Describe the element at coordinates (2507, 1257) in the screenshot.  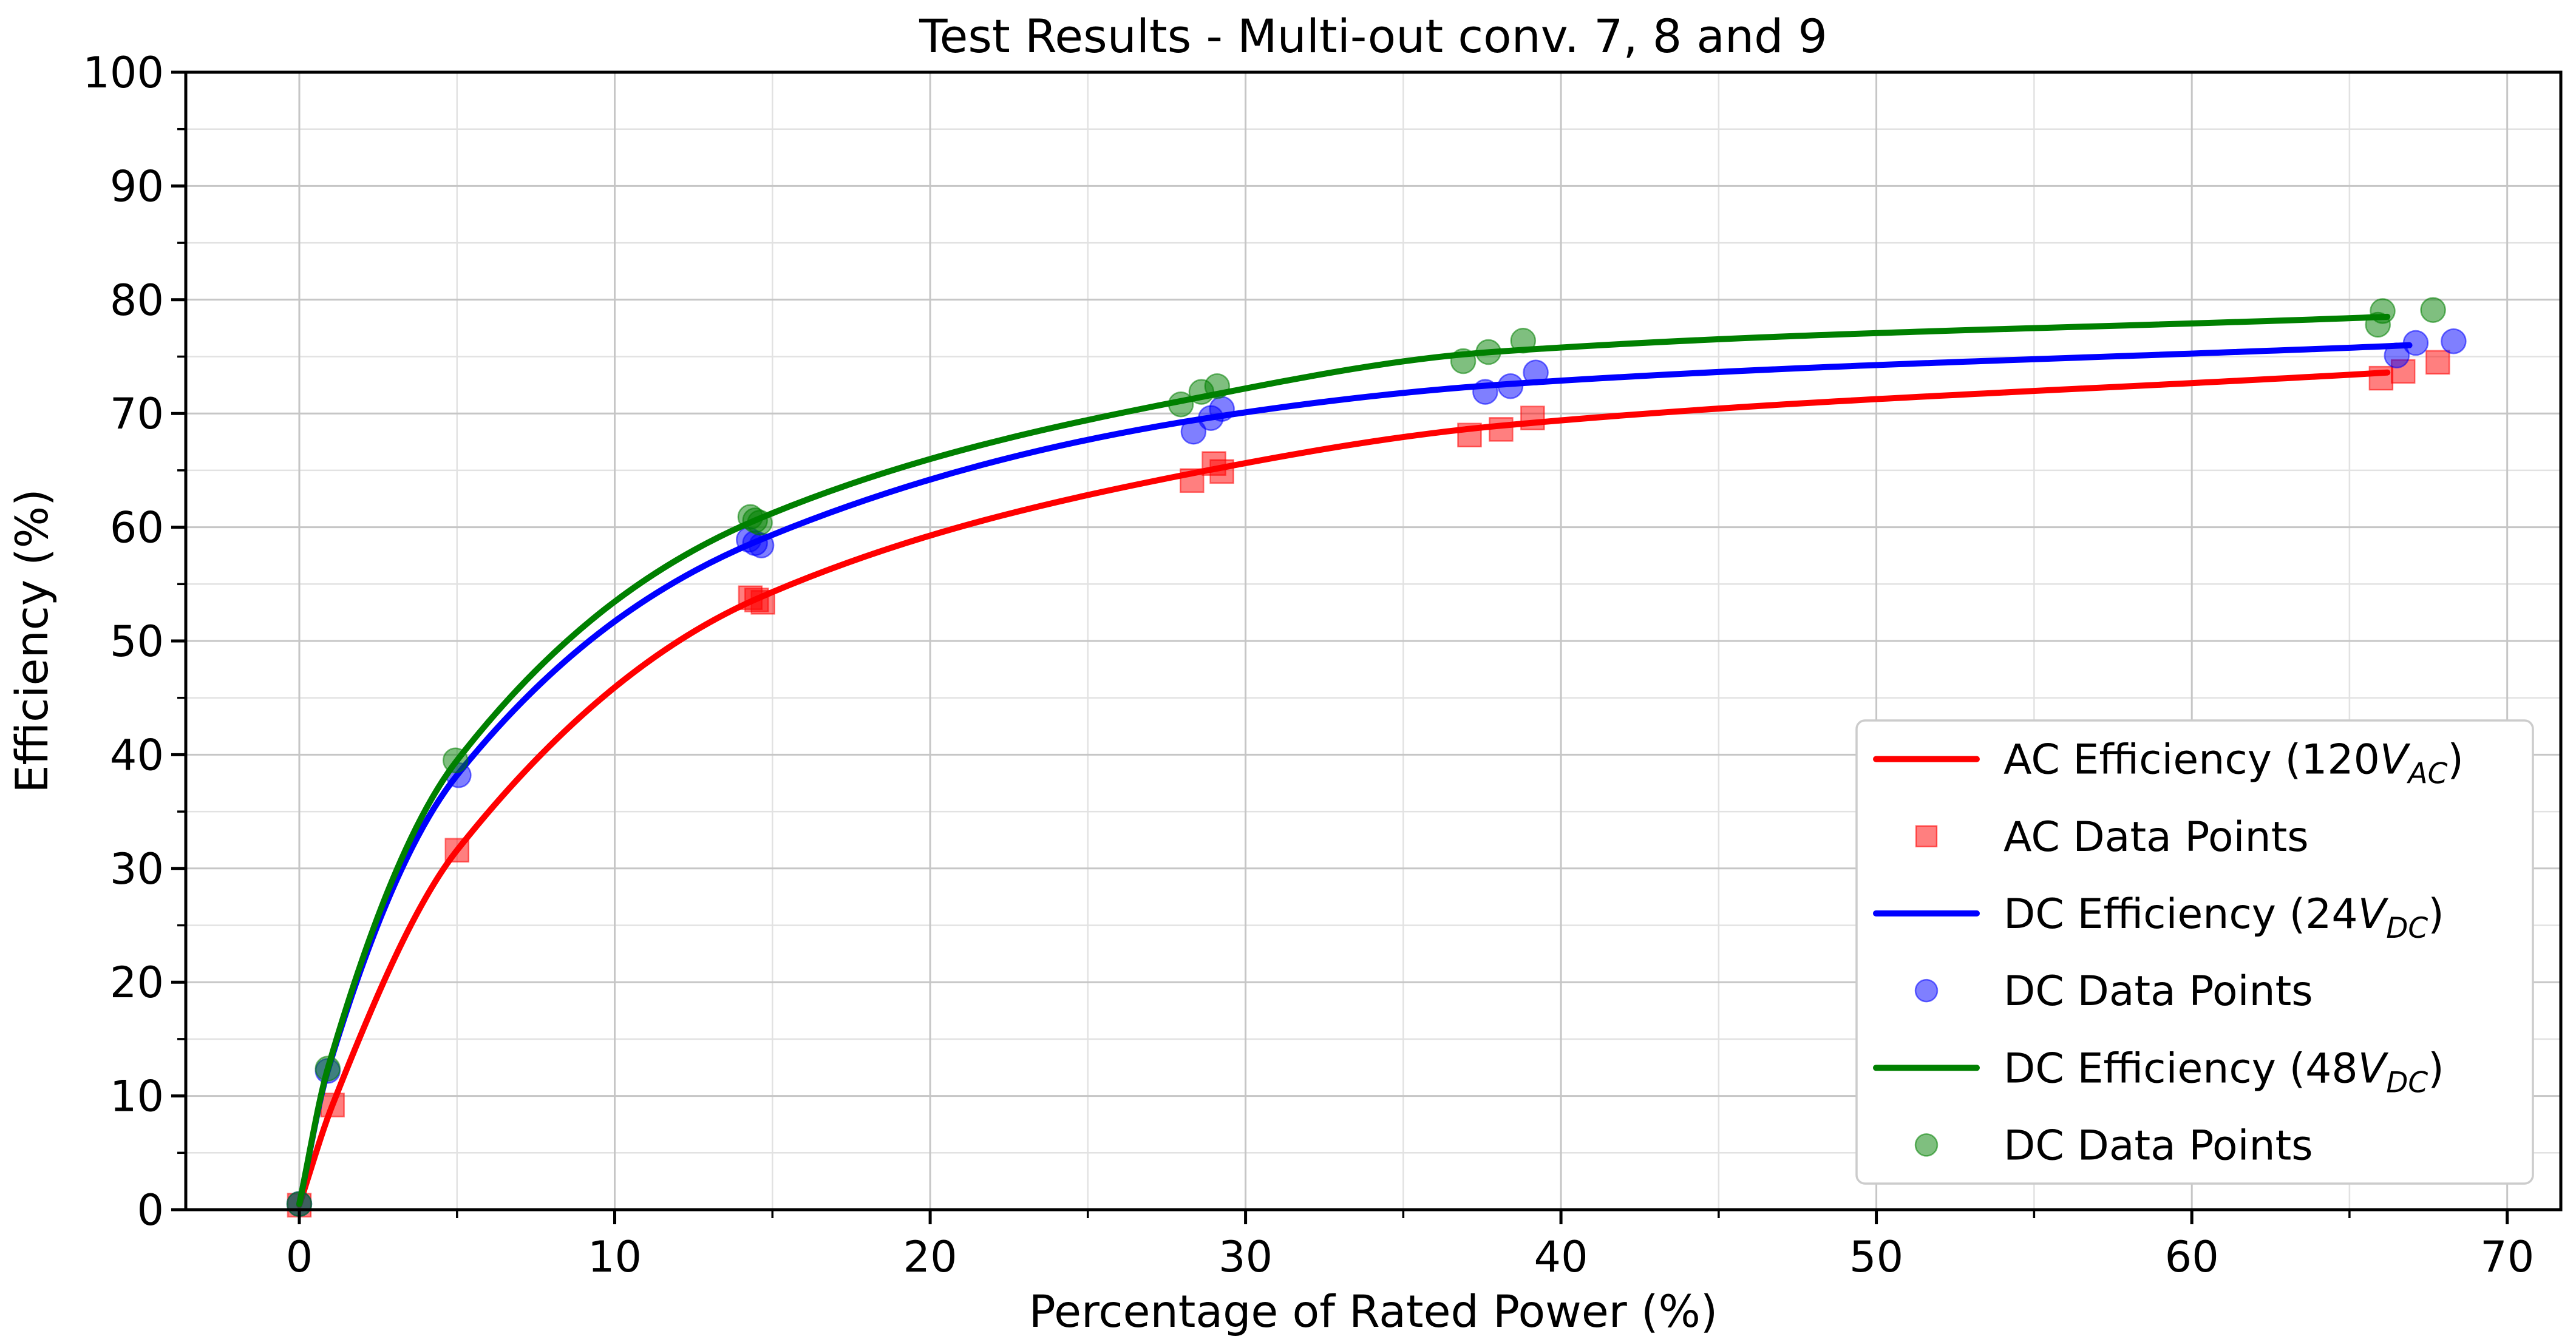
I see `x-tick-label: 70` at that location.